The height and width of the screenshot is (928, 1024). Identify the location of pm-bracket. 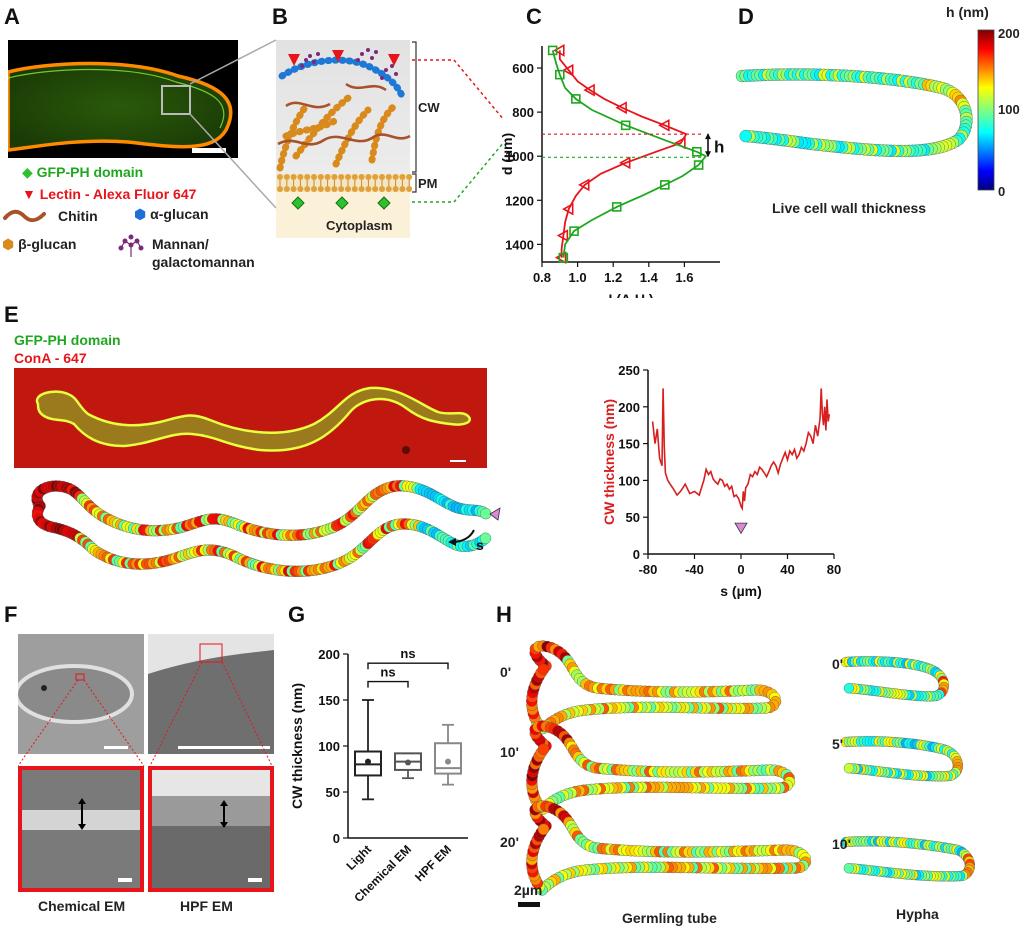
(414, 183).